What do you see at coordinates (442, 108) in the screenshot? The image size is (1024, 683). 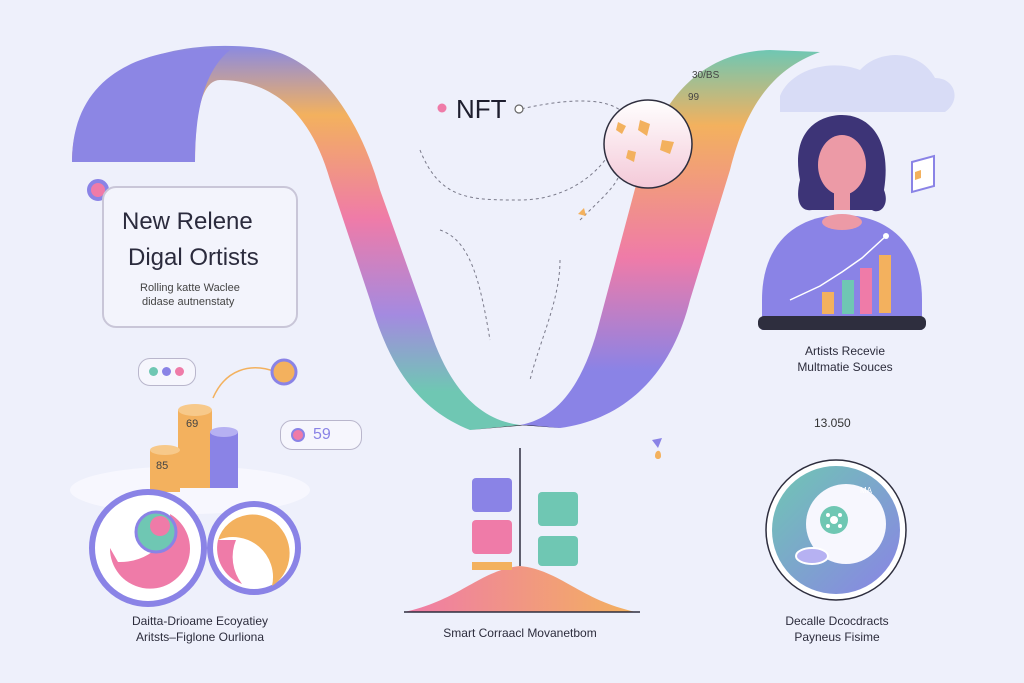 I see `nft-dot-left` at bounding box center [442, 108].